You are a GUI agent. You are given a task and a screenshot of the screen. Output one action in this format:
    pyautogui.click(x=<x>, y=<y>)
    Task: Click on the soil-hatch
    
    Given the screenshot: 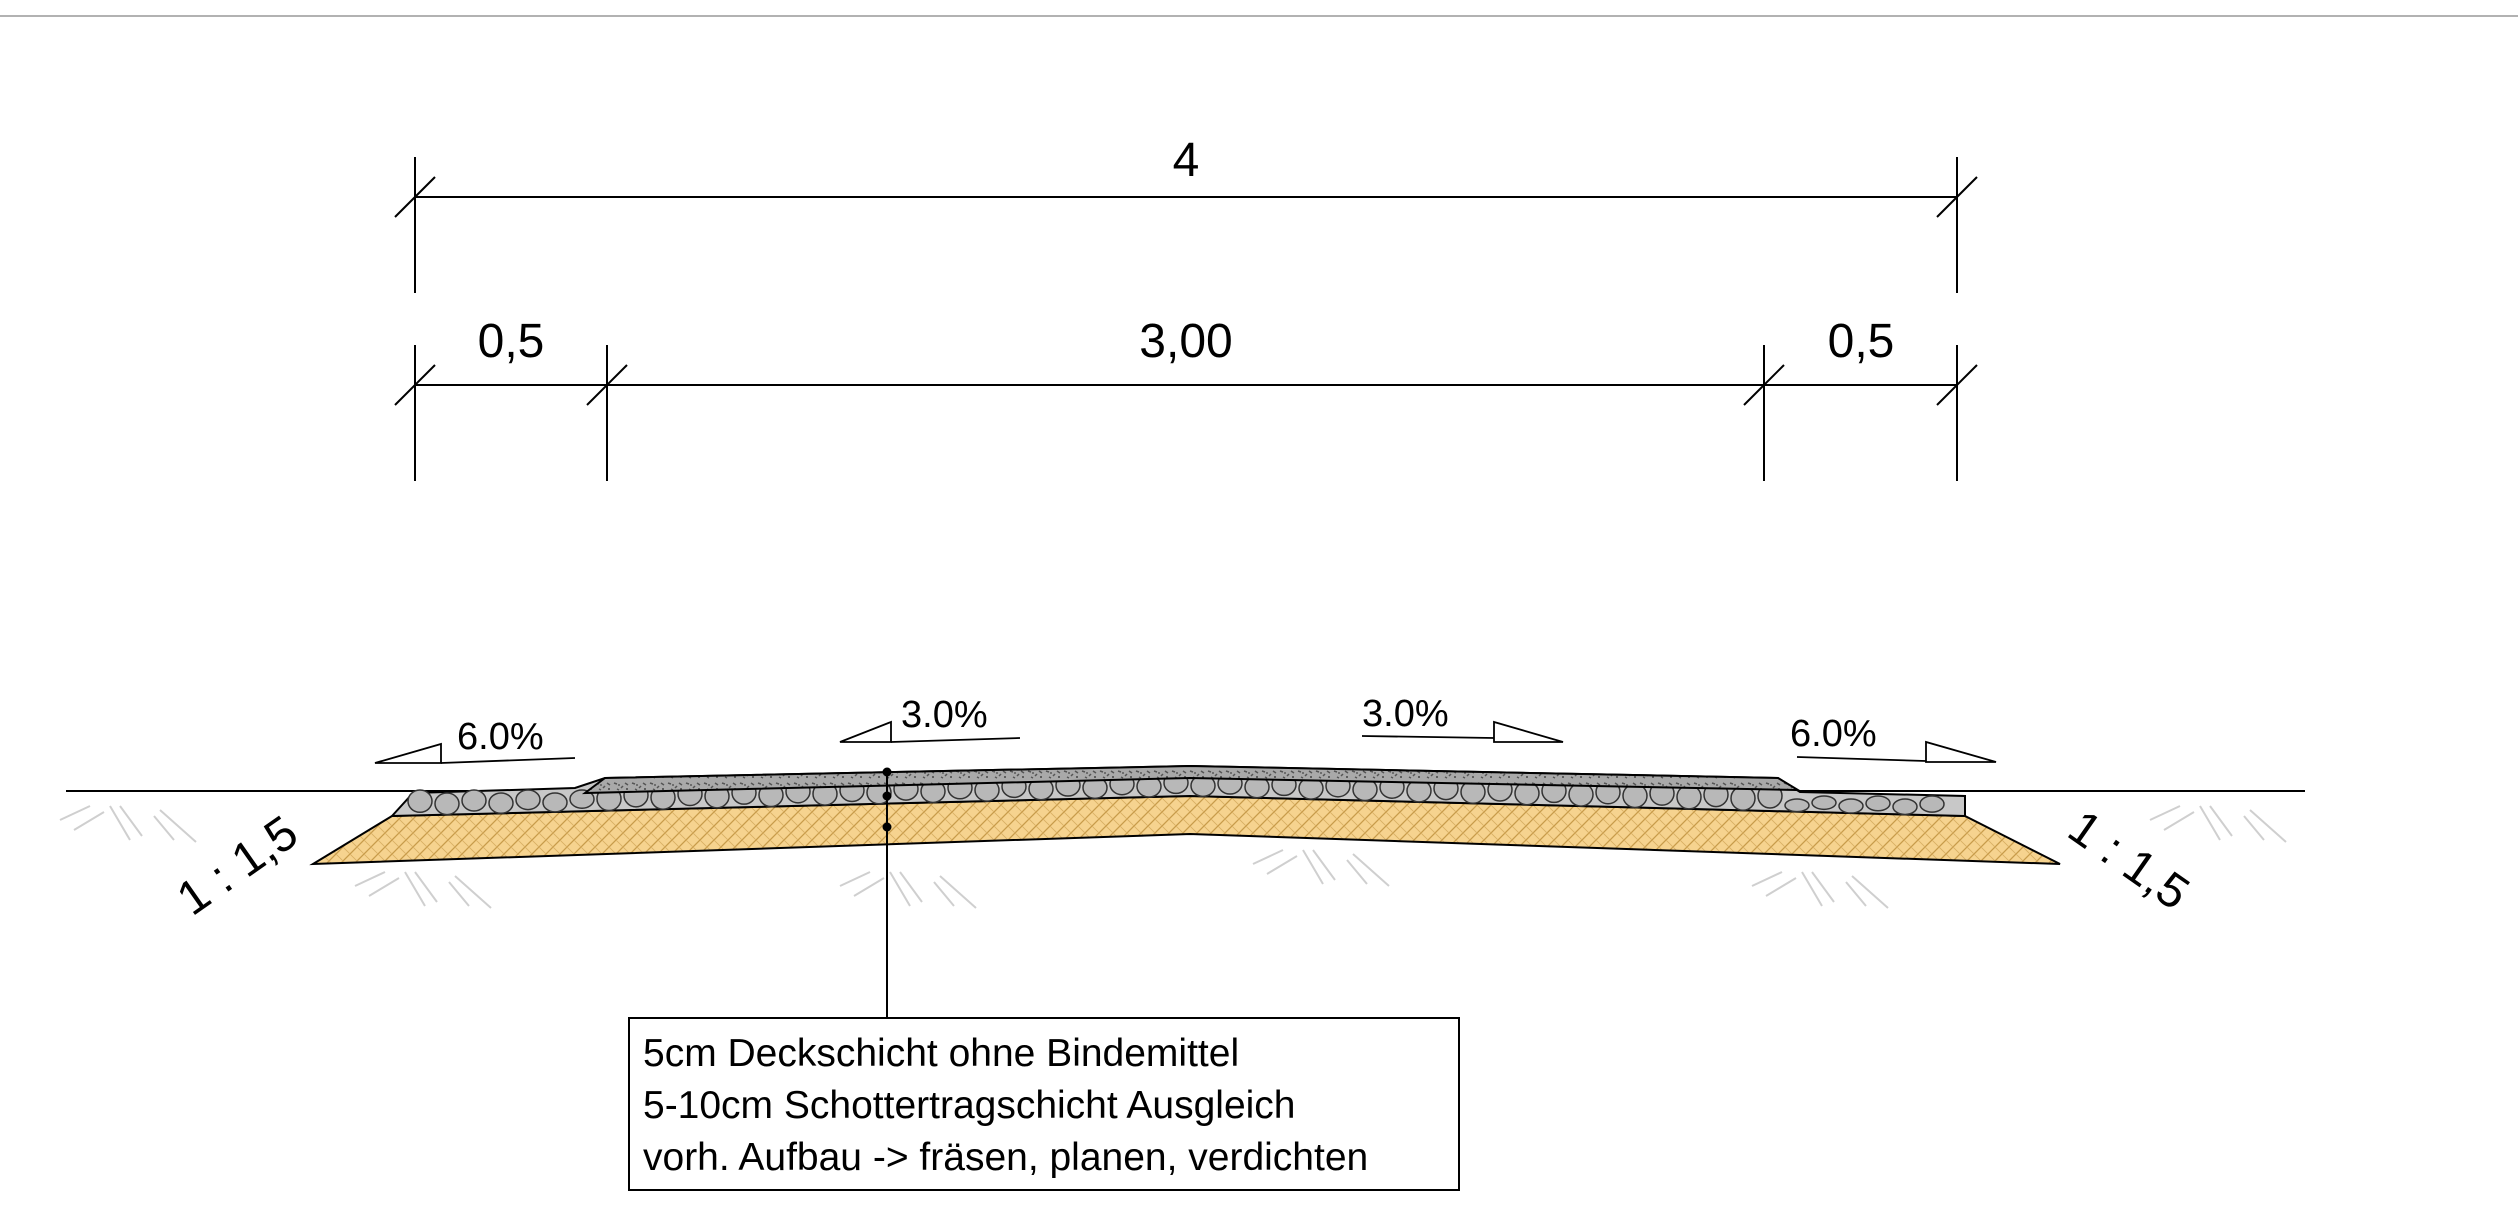 What is the action you would take?
    pyautogui.click(x=1173, y=857)
    